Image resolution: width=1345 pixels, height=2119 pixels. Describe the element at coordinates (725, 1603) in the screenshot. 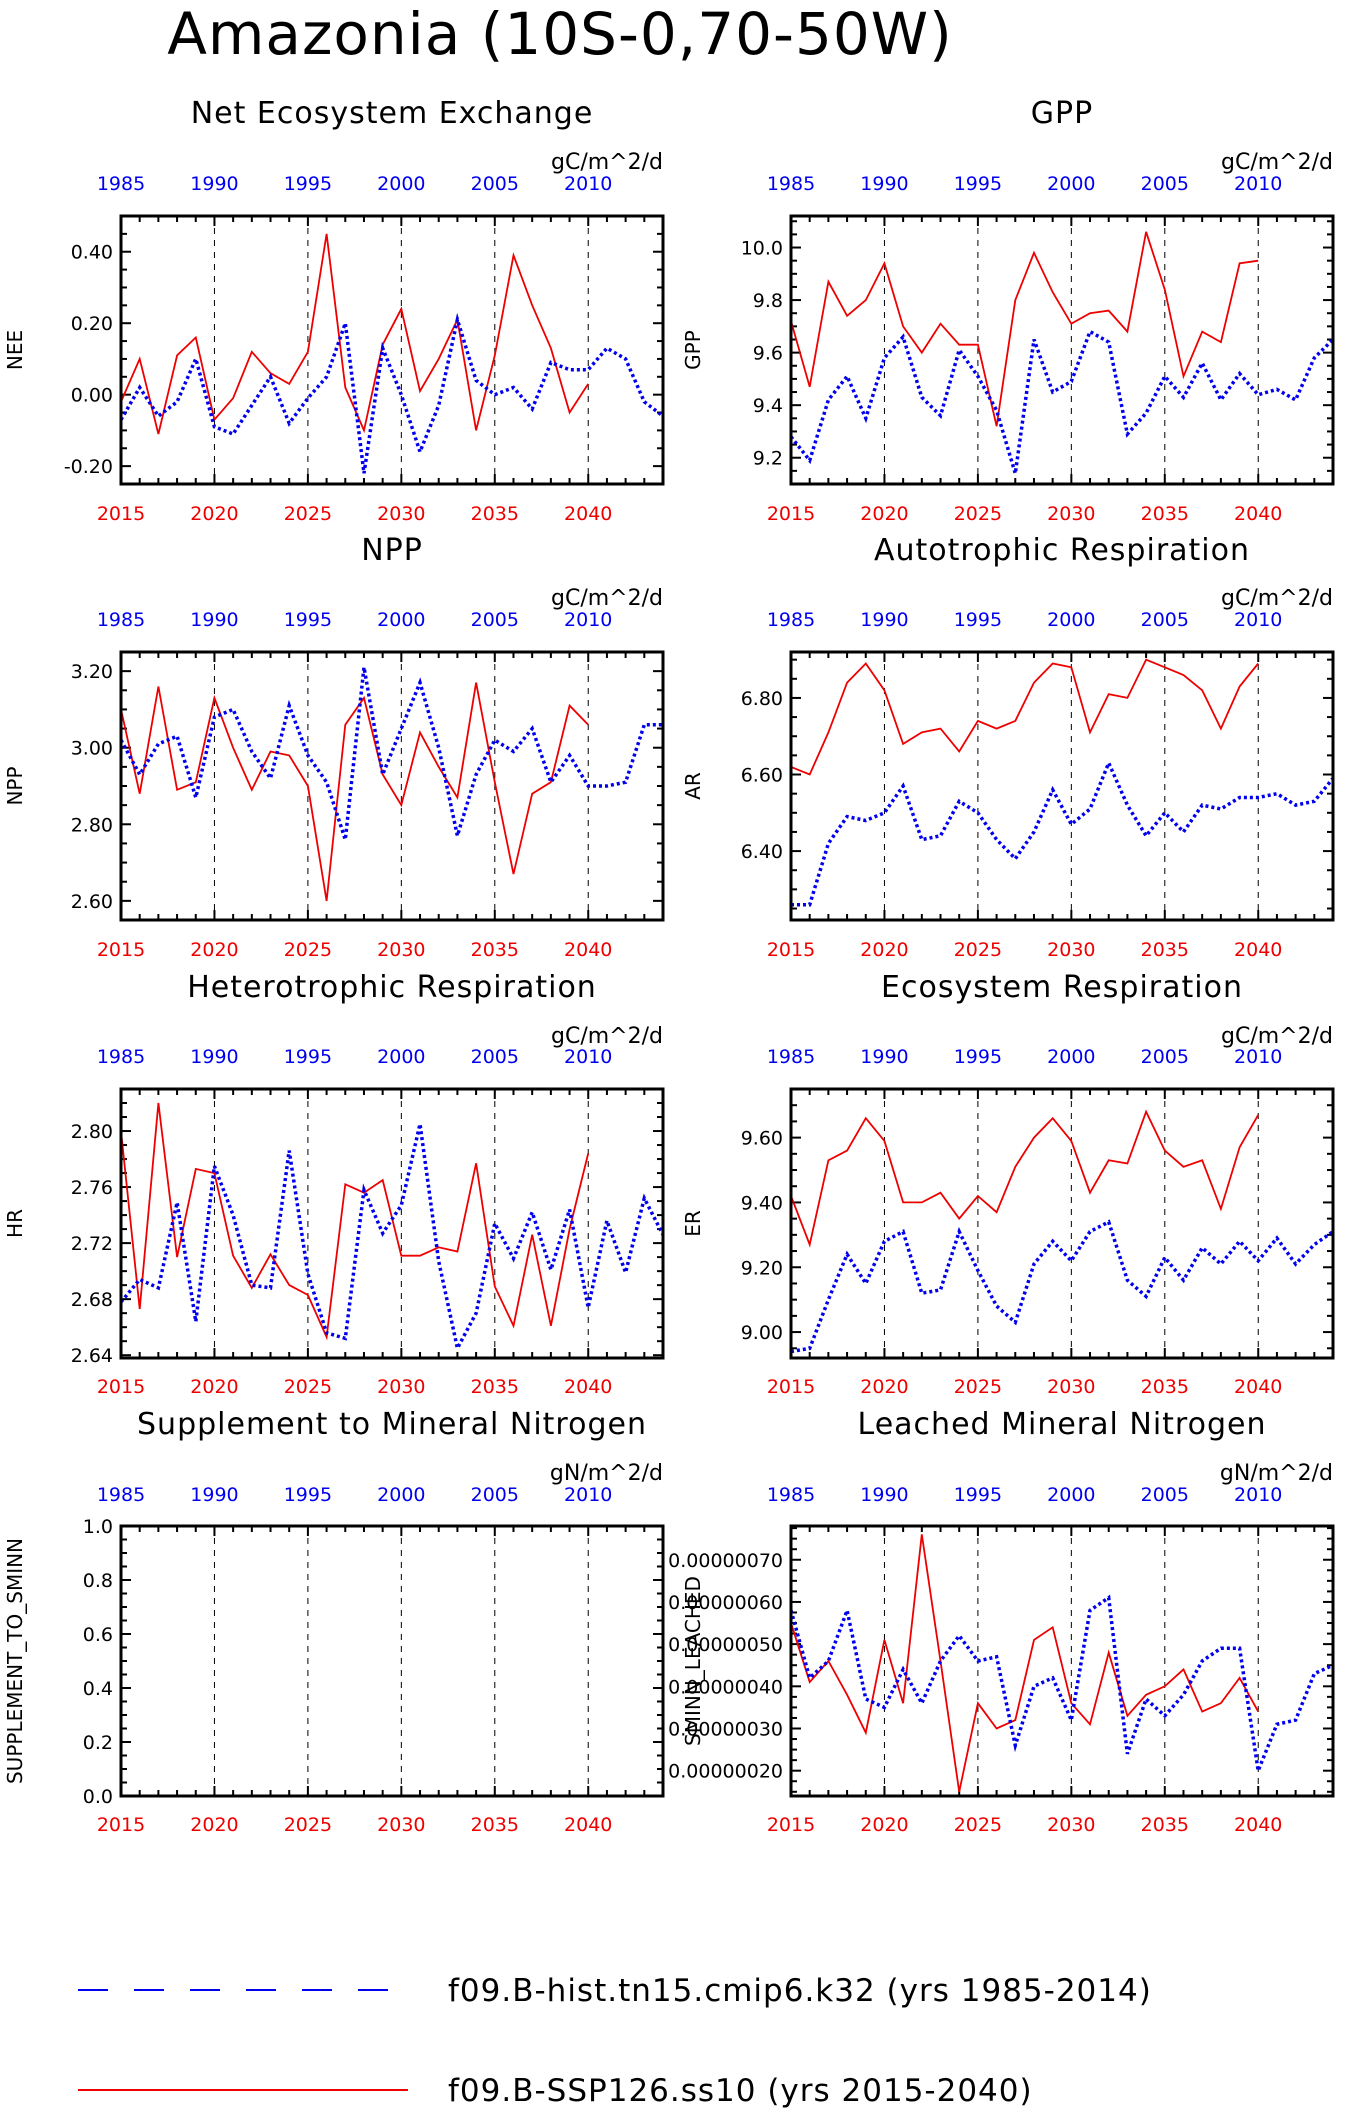

I see `y-tick-label: 0.00000060` at that location.